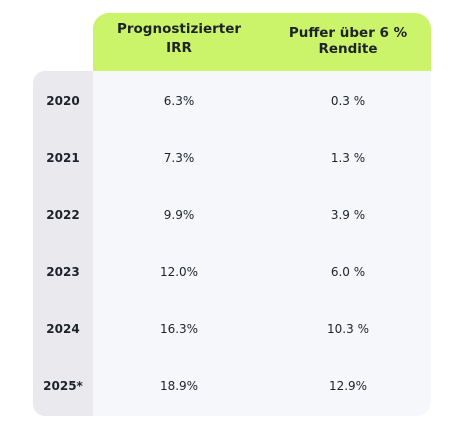 The image size is (452, 433). Describe the element at coordinates (63, 272) in the screenshot. I see `year-cell: 2023` at that location.